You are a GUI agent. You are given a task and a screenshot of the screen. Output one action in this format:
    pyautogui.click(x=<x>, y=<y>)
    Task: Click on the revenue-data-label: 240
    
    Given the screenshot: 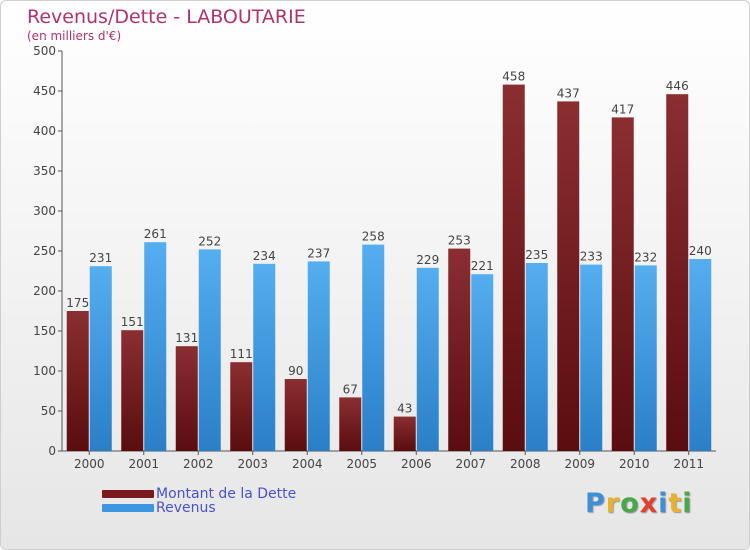 What is the action you would take?
    pyautogui.click(x=700, y=251)
    